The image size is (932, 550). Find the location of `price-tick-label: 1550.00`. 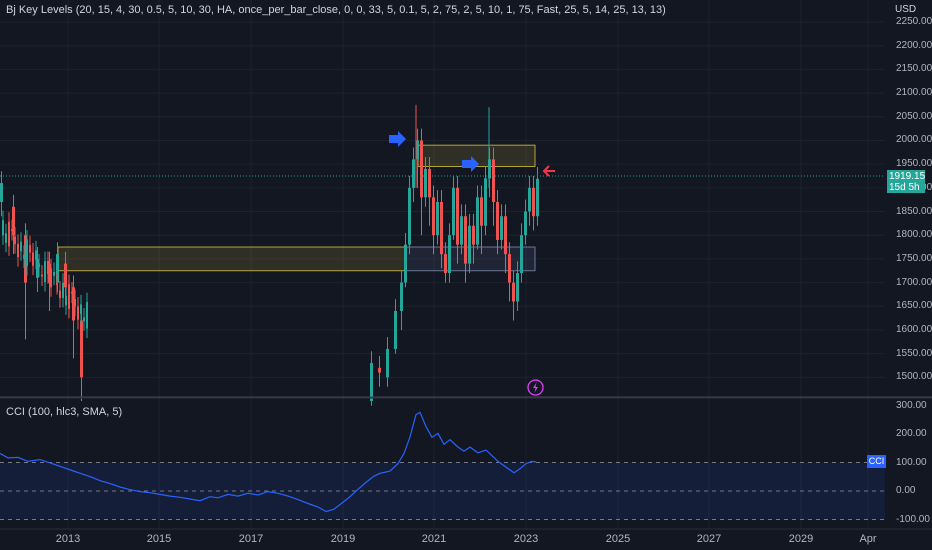

price-tick-label: 1550.00 is located at coordinates (914, 353).